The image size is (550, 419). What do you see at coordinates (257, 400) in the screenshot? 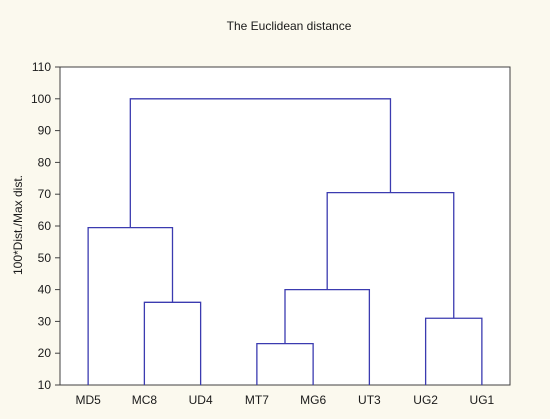
I see `leaf-label-mt7: MT7` at bounding box center [257, 400].